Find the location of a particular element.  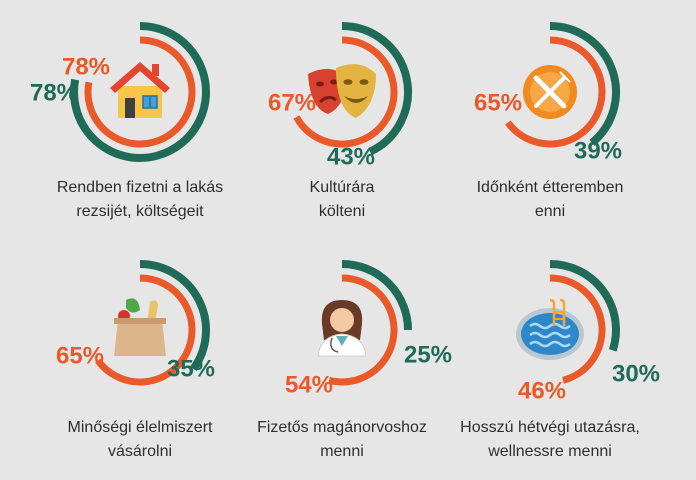

inner-value-label: 46% is located at coordinates (542, 390).